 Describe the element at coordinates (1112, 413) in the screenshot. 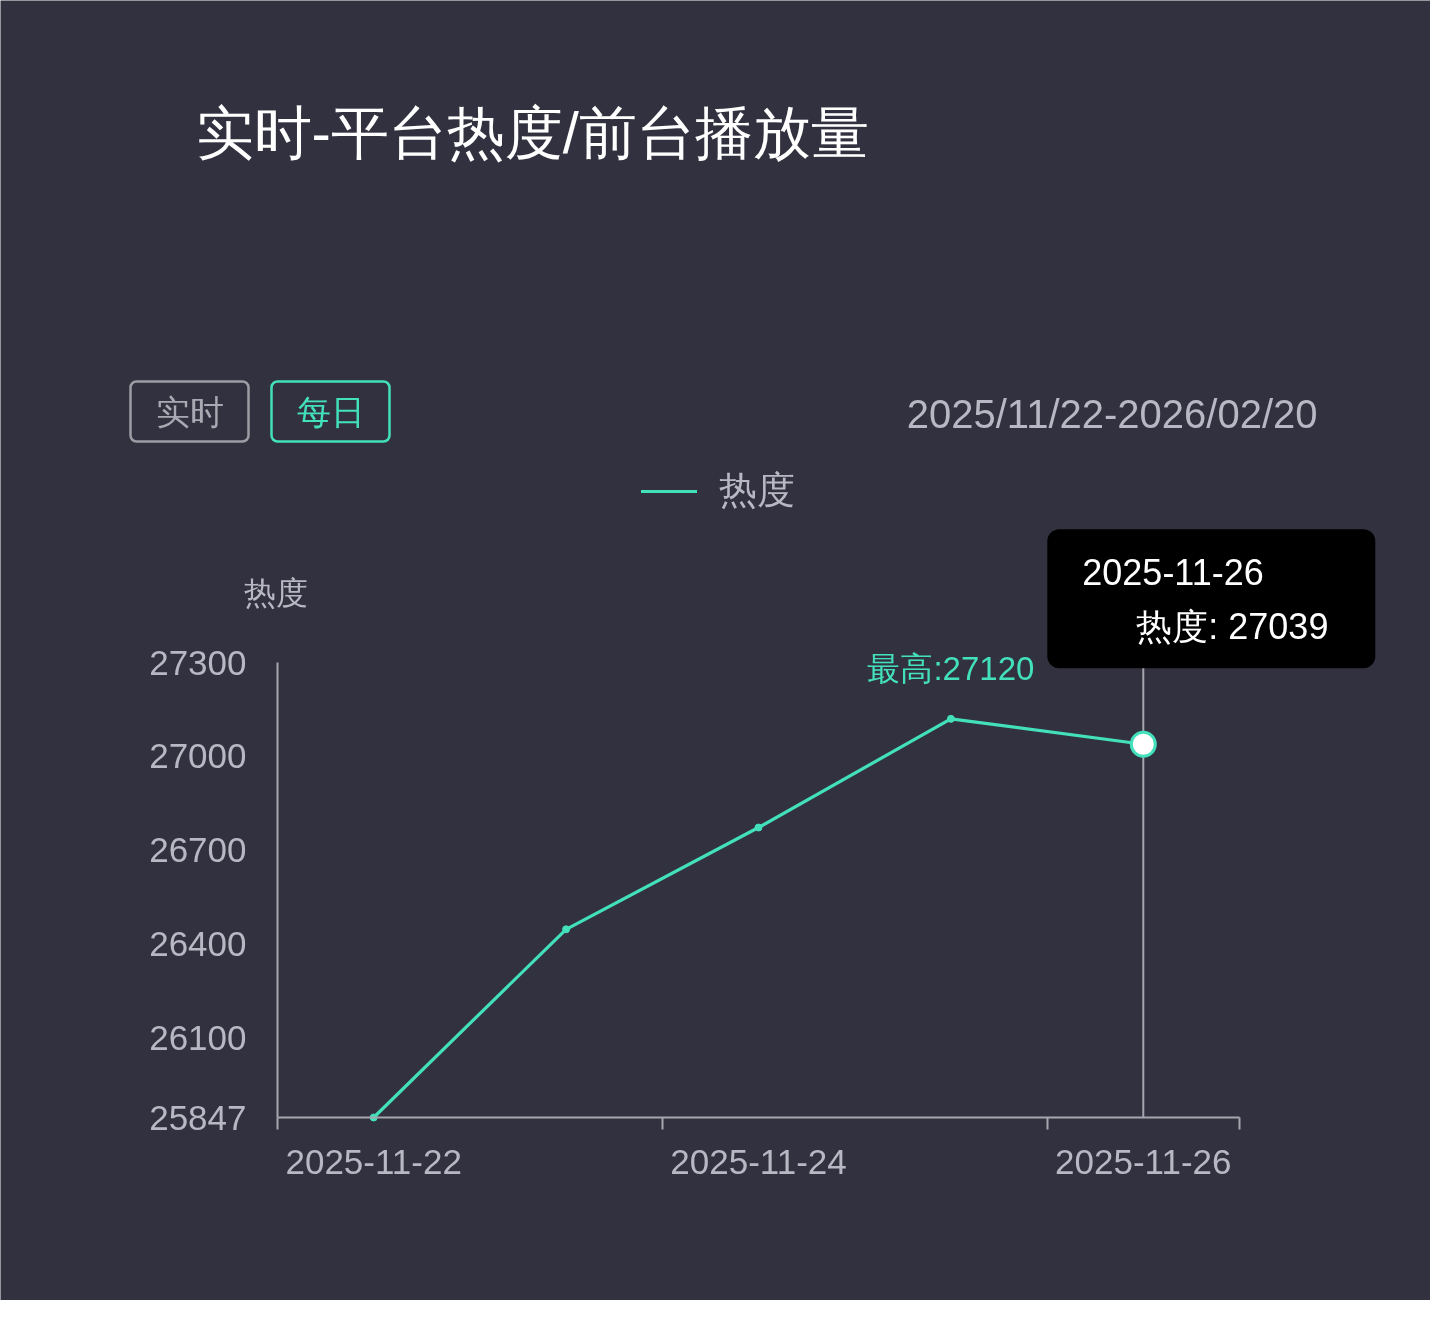

I see `text: 2025/11/22-2026/02/20` at that location.